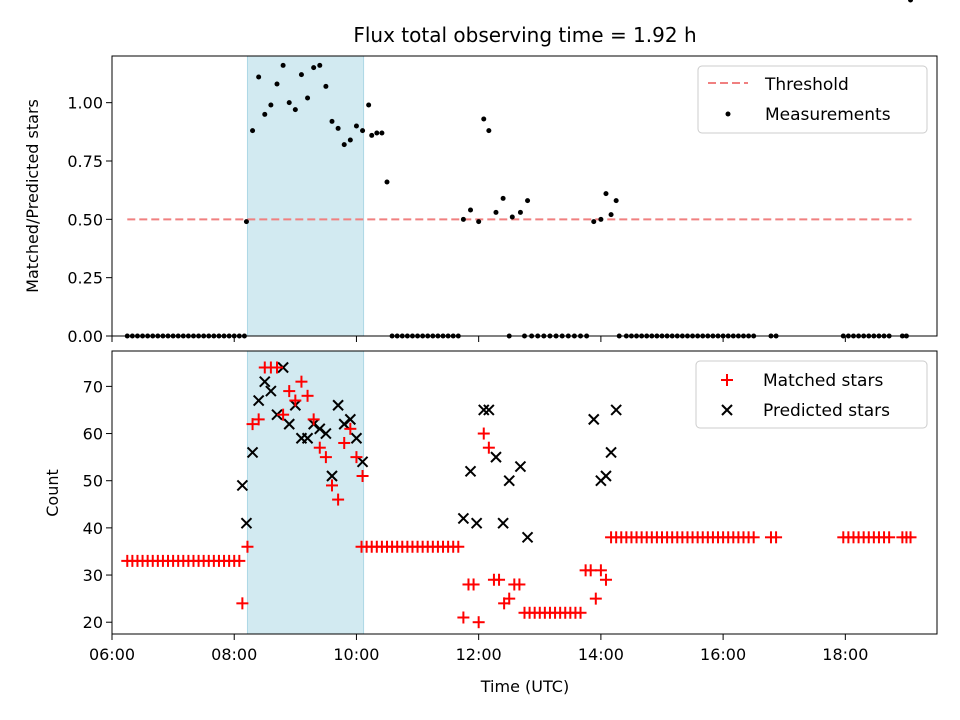 This screenshot has height=720, width=960. I want to click on bottom-legend: Matched stars Predicted stars, so click(811, 394).